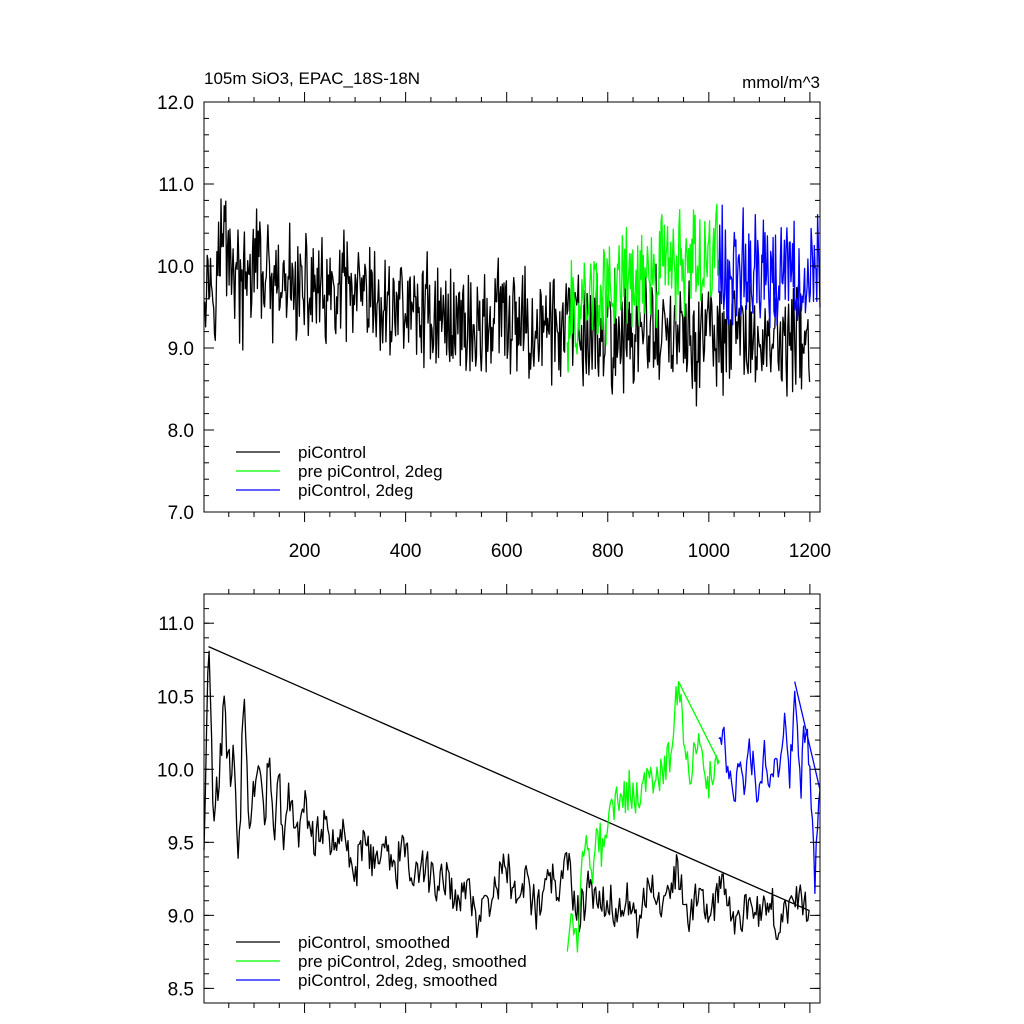  Describe the element at coordinates (374, 942) in the screenshot. I see `legend-label: piControl, smoothed` at that location.